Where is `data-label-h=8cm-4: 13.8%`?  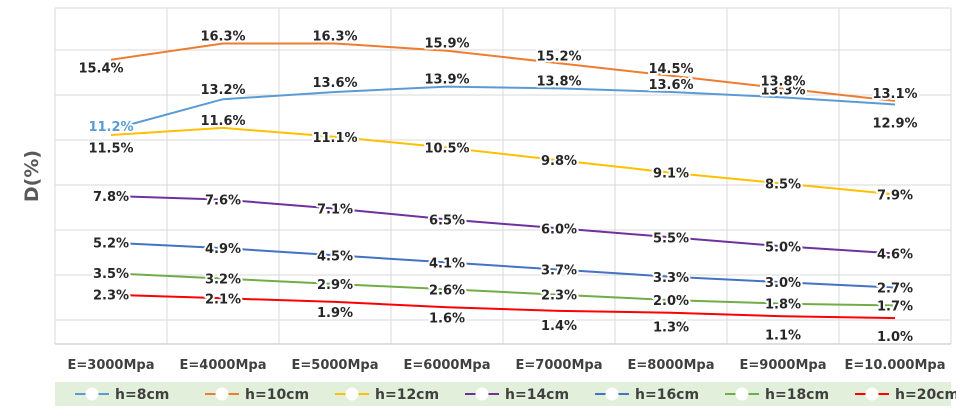 data-label-h=8cm-4: 13.8% is located at coordinates (558, 81).